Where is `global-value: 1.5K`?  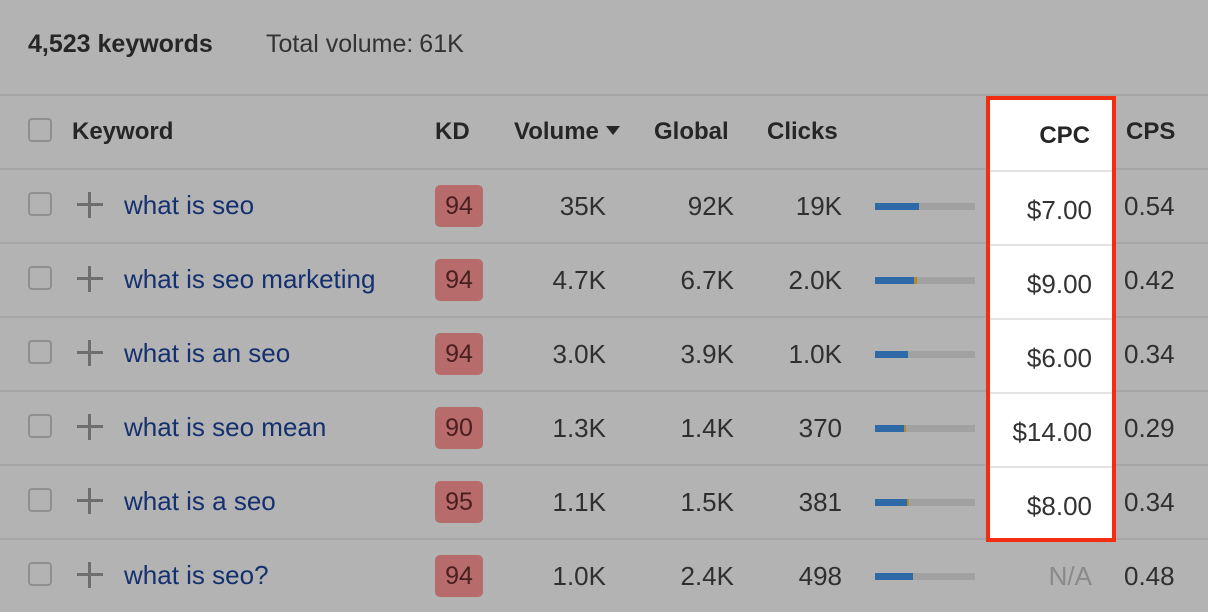 global-value: 1.5K is located at coordinates (707, 502).